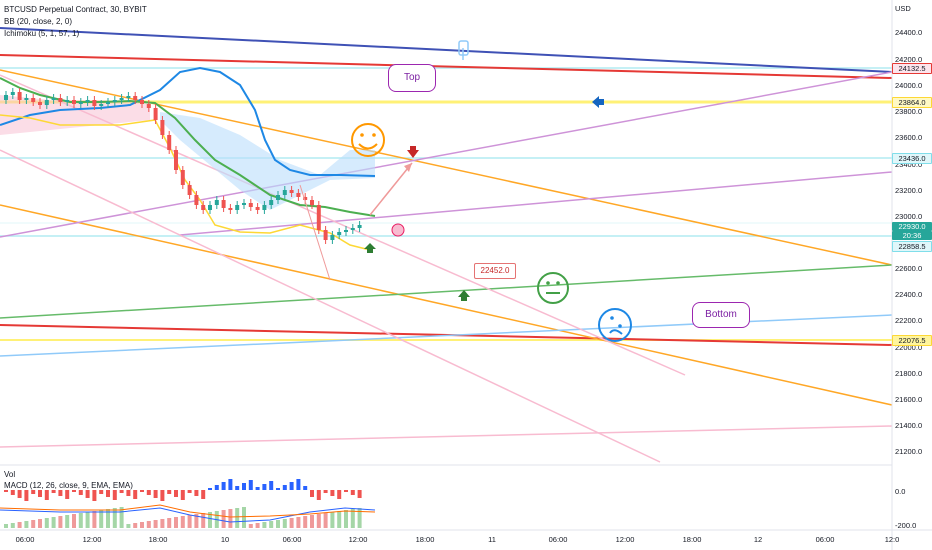 The height and width of the screenshot is (550, 932). What do you see at coordinates (398, 230) in the screenshot?
I see `pig-icon` at bounding box center [398, 230].